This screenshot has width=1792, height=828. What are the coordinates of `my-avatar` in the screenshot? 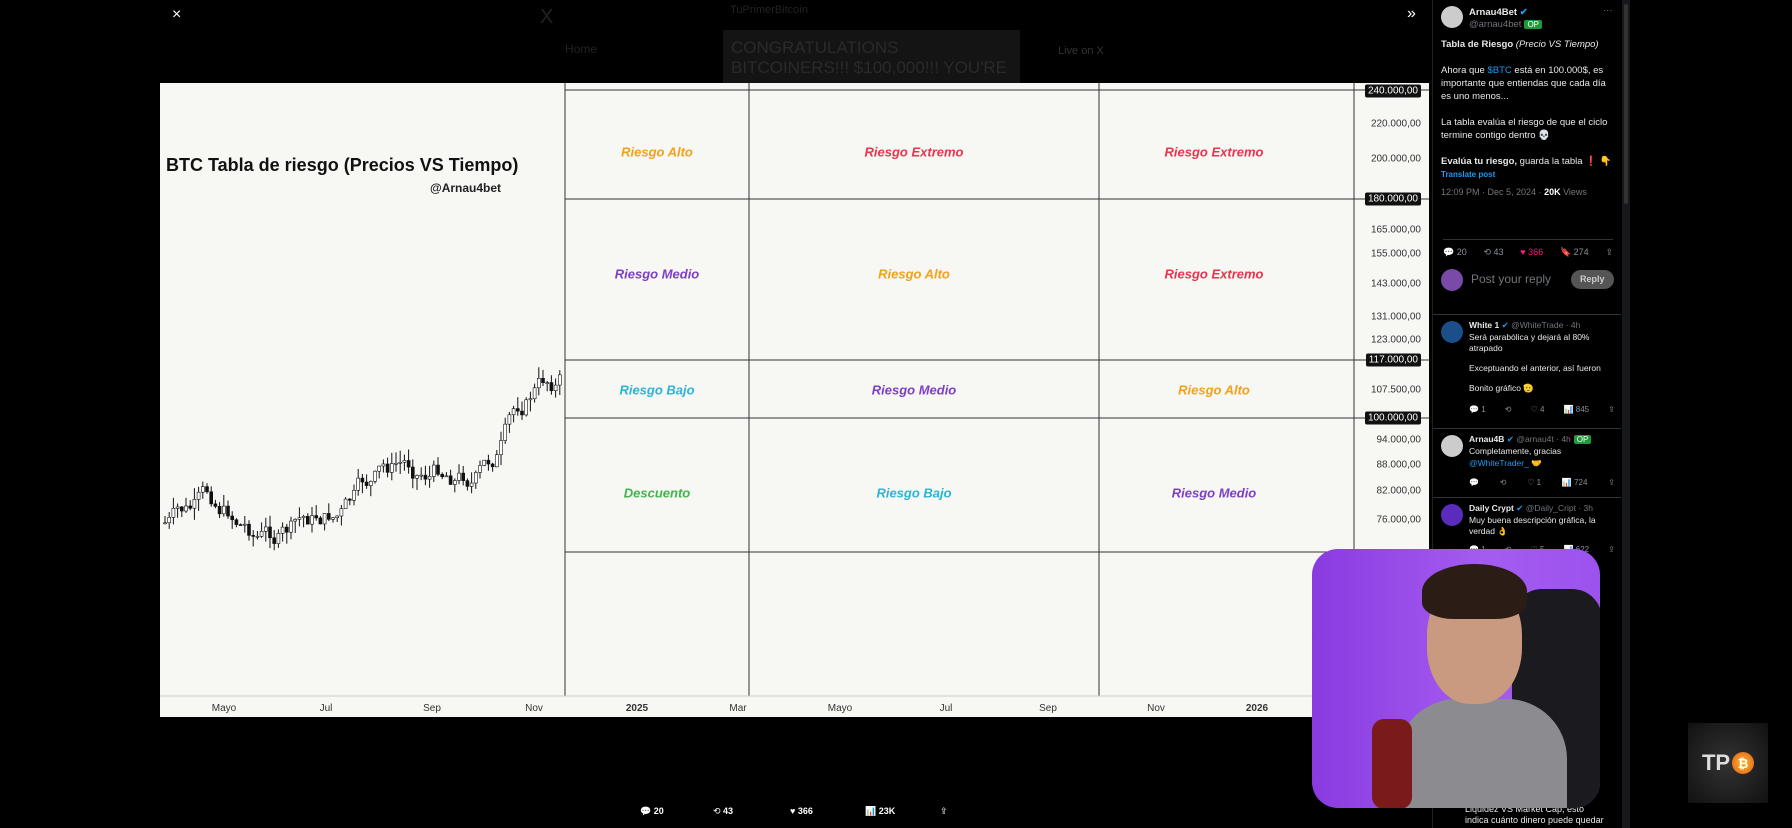 It's located at (1452, 280).